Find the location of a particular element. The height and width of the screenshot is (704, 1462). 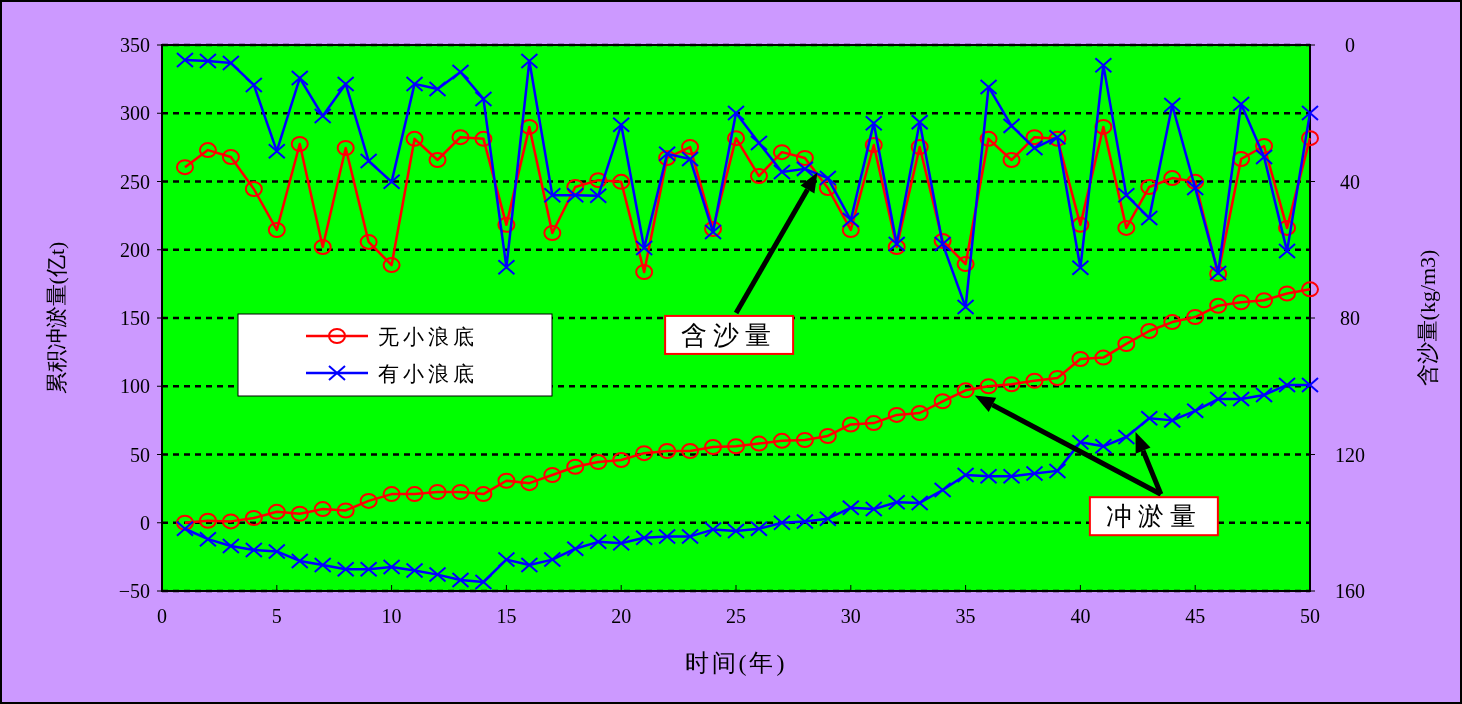

x-tick-label: 15 is located at coordinates (506, 616).